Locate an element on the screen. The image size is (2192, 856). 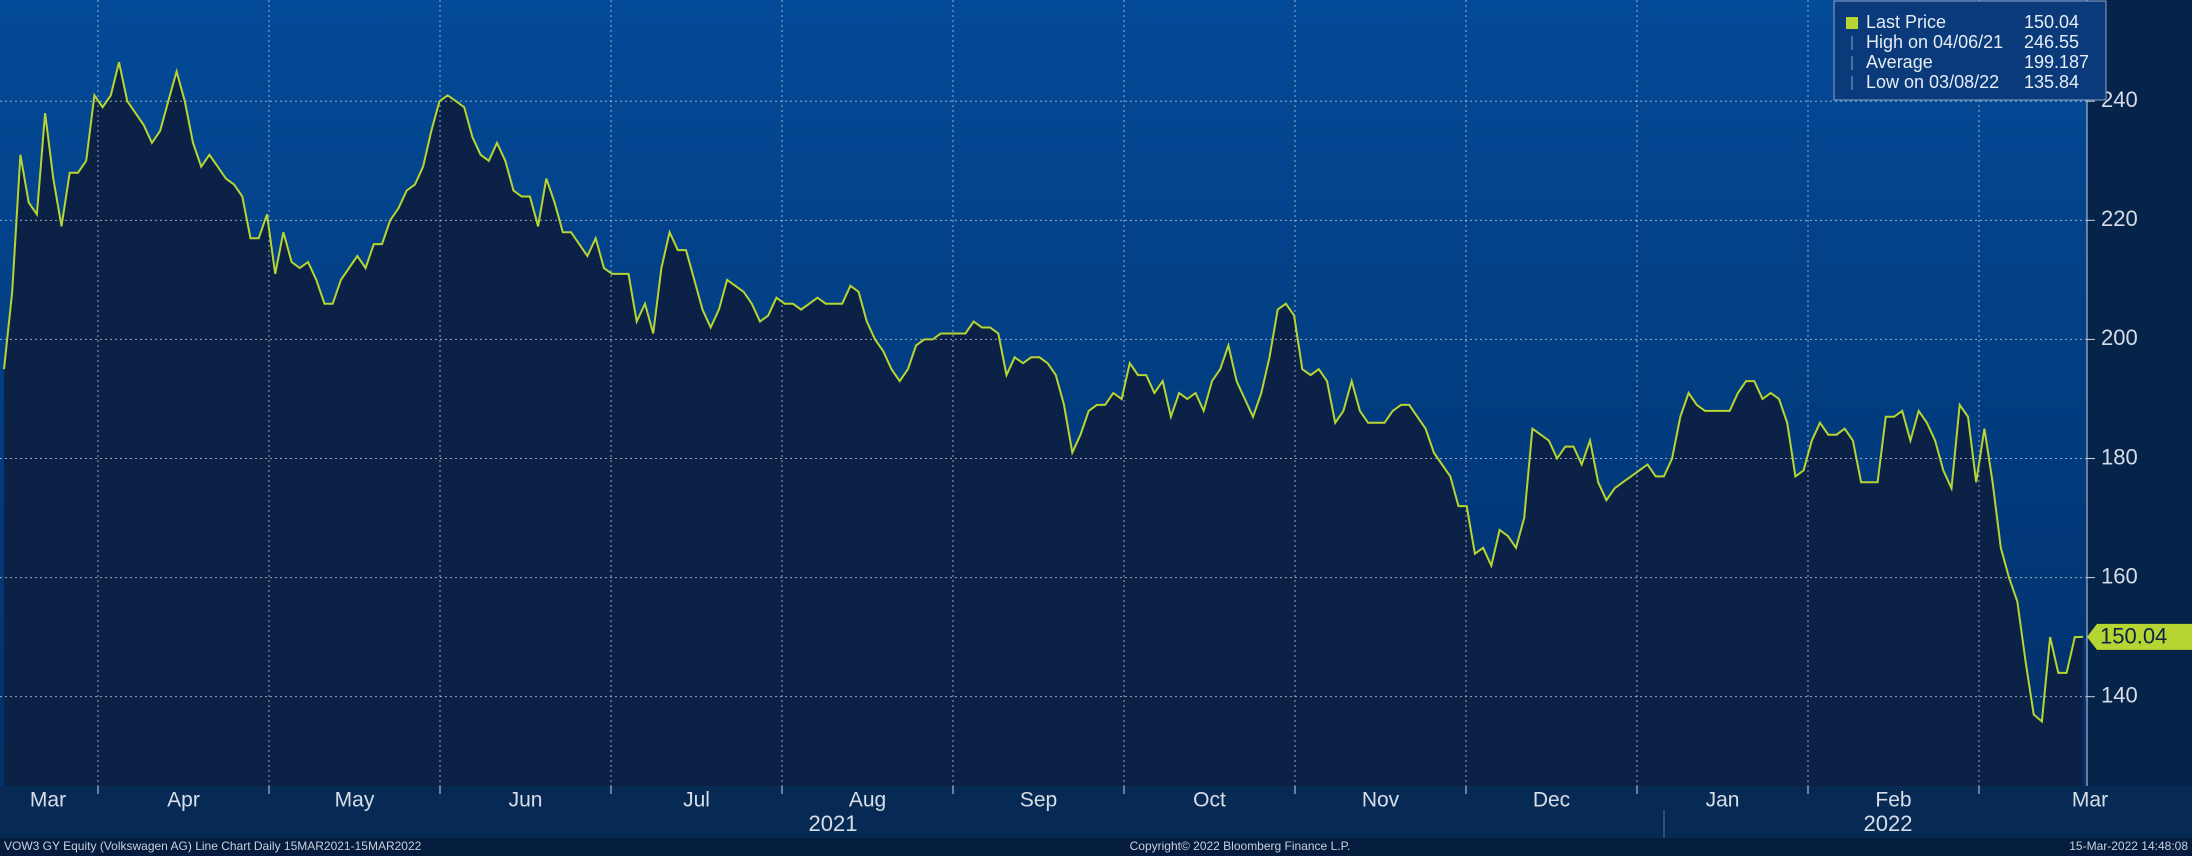
legend-value: 199.187 is located at coordinates (2056, 62).